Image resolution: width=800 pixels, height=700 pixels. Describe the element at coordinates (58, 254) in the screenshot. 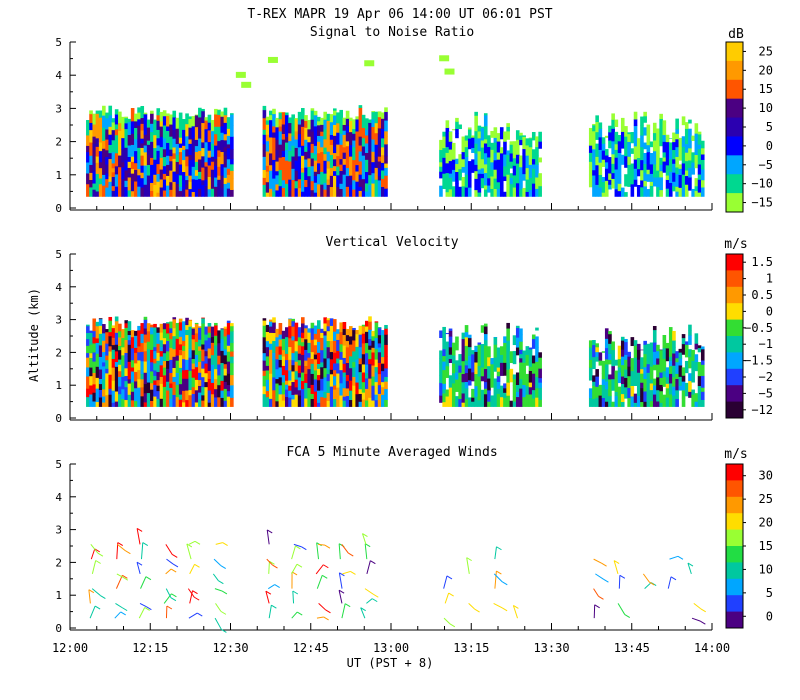

I see `y-tick-label: 5` at that location.